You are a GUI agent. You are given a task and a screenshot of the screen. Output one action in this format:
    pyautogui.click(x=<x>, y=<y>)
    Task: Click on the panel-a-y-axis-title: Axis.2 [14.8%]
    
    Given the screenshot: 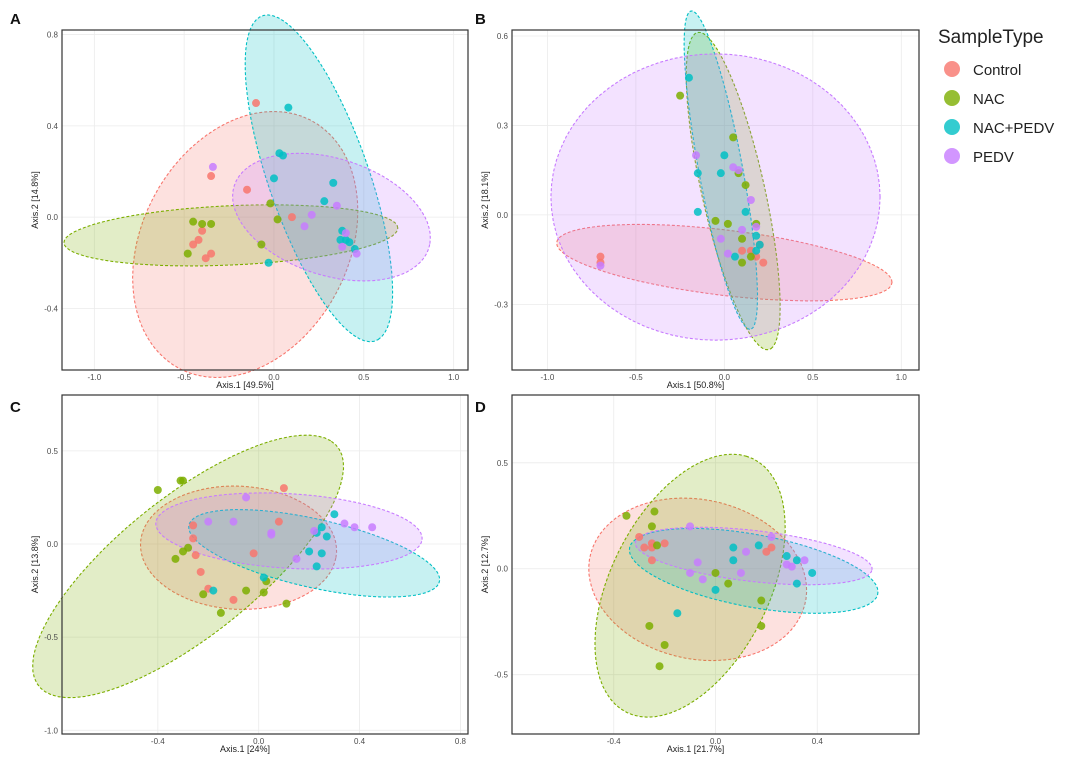 What is the action you would take?
    pyautogui.click(x=35, y=200)
    